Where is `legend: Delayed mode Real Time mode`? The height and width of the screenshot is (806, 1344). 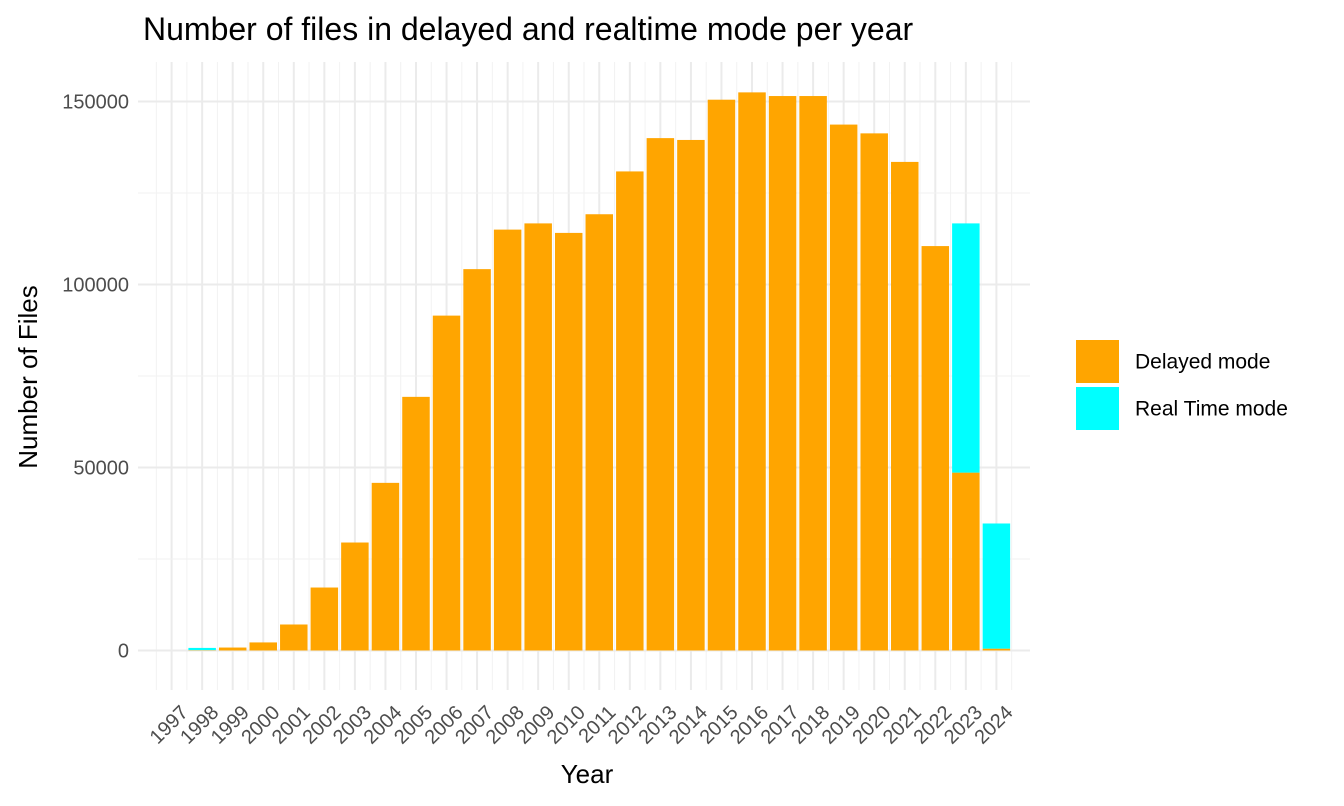 legend: Delayed mode Real Time mode is located at coordinates (1182, 385).